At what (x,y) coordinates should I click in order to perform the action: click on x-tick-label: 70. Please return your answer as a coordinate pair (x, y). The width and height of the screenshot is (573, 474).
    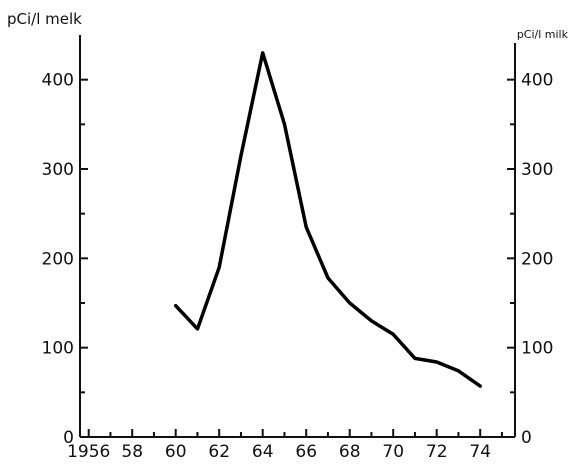
    Looking at the image, I should click on (393, 452).